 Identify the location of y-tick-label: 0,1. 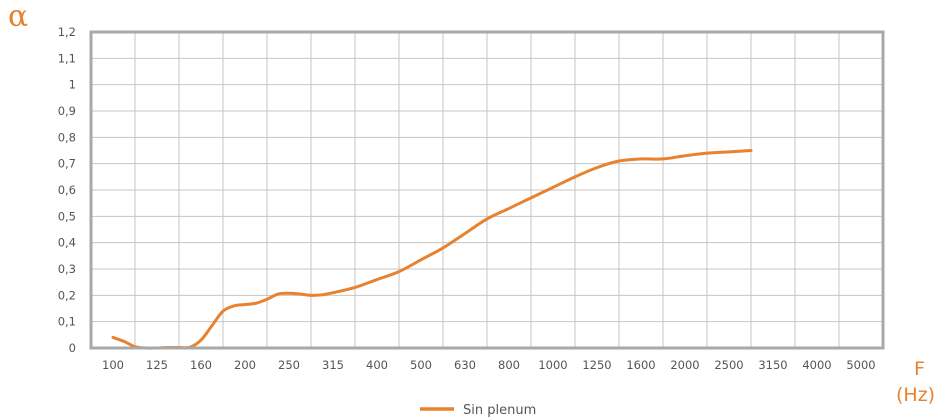
(67, 322).